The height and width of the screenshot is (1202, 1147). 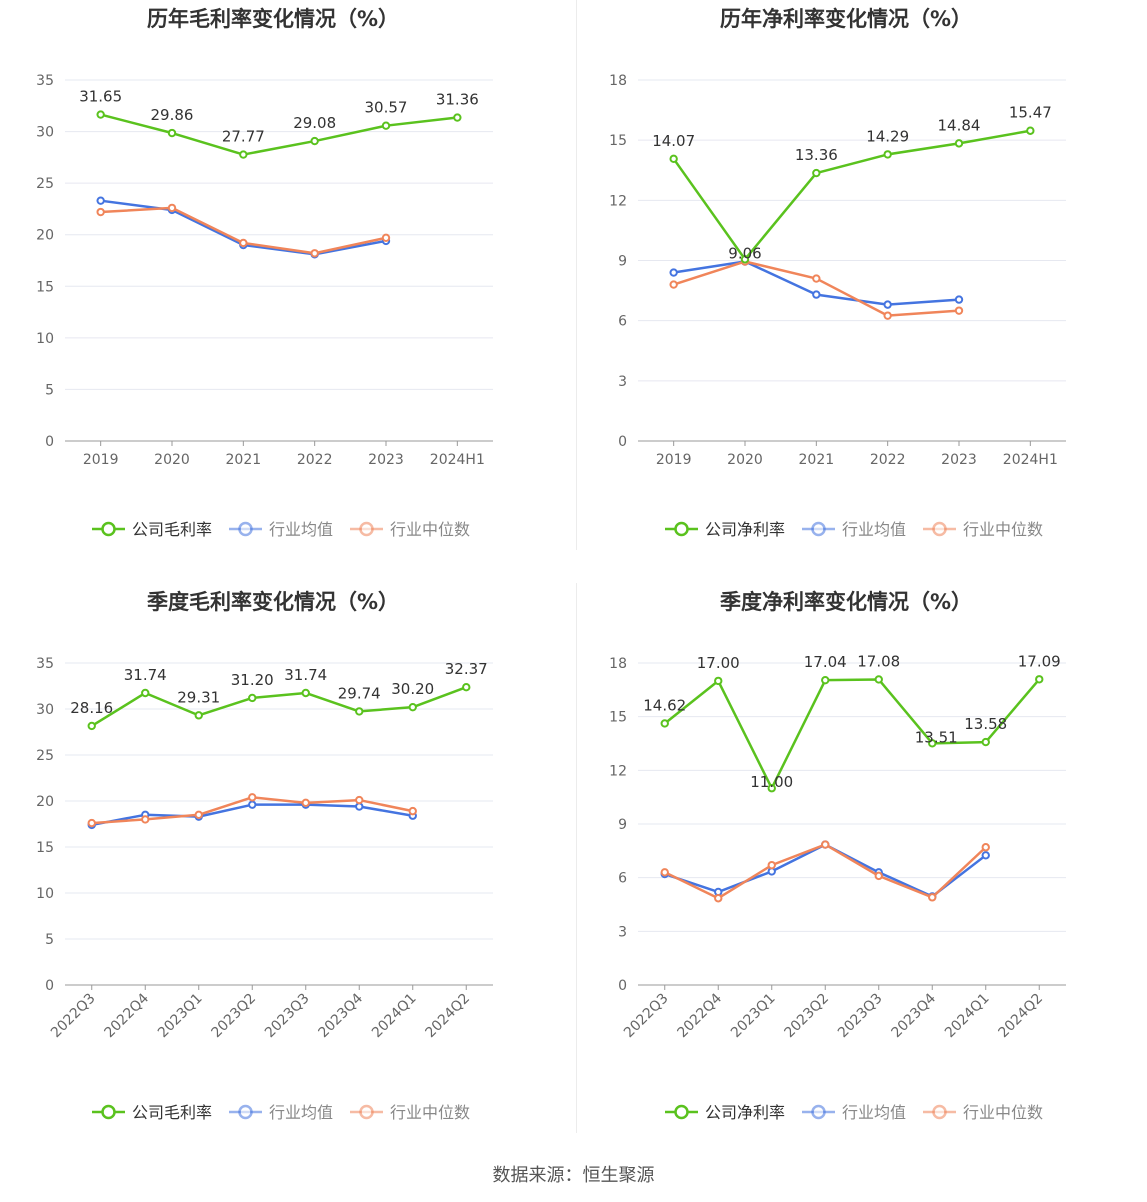 I want to click on data-source-note: 数据来源：恒生聚源, so click(x=573, y=1175).